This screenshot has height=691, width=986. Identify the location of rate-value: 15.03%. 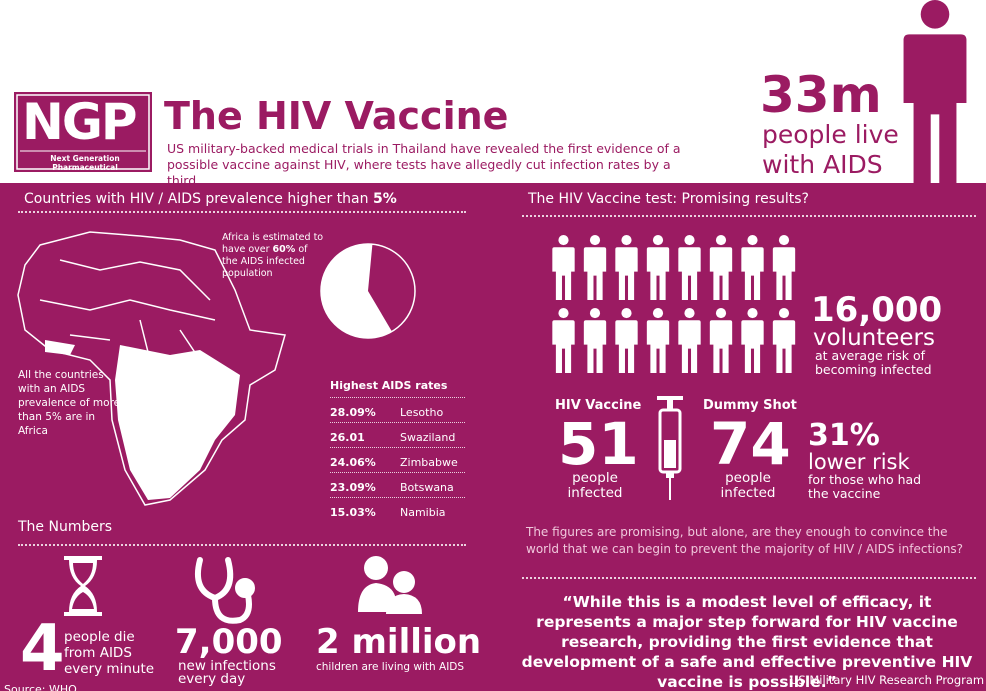
(353, 512).